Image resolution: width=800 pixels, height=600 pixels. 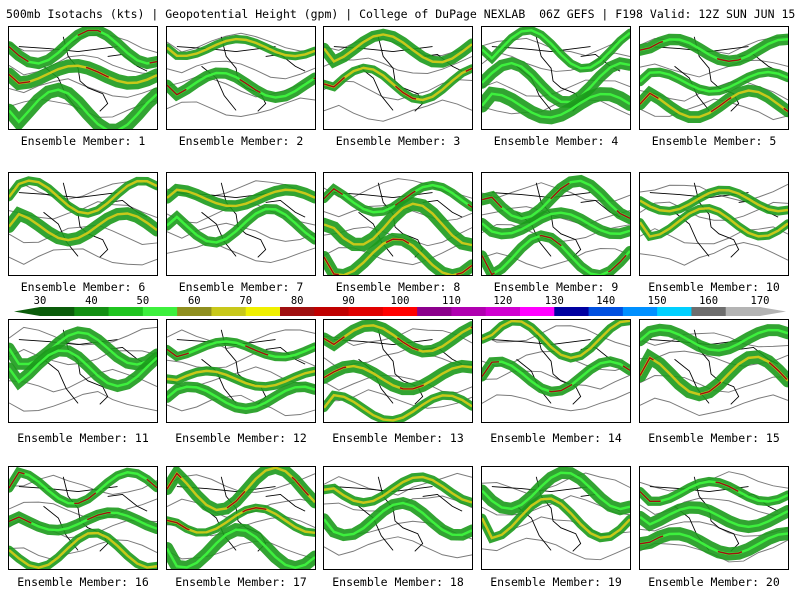 What do you see at coordinates (714, 287) in the screenshot?
I see `ensemble-member-label: Ensemble Member: 10` at bounding box center [714, 287].